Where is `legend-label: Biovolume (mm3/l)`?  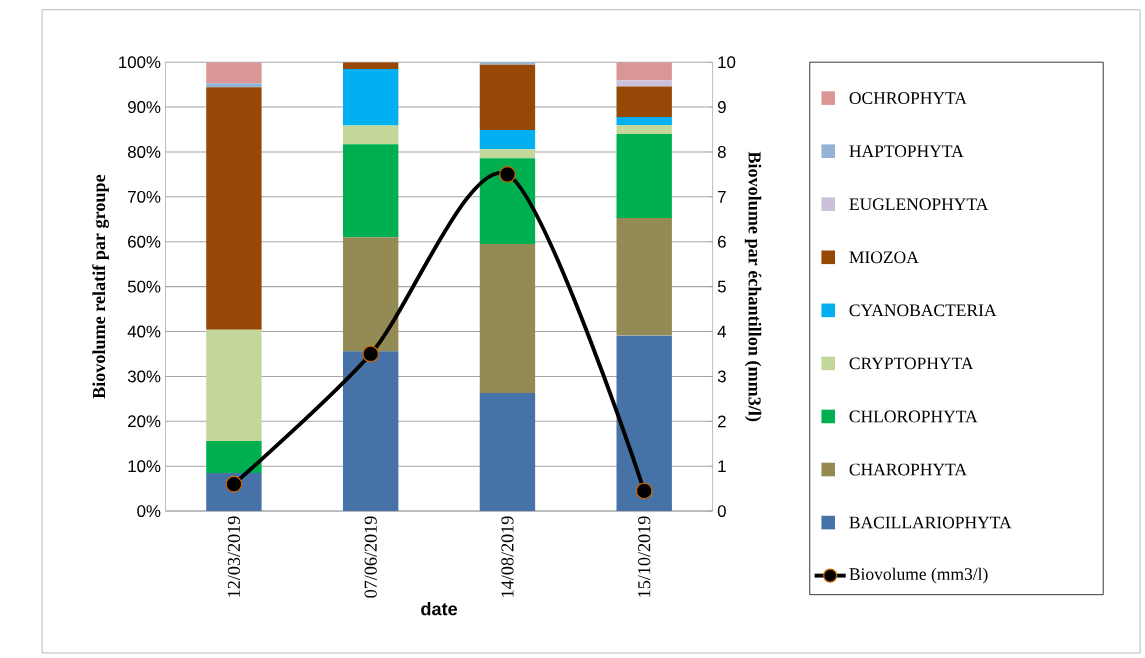
legend-label: Biovolume (mm3/l) is located at coordinates (918, 575).